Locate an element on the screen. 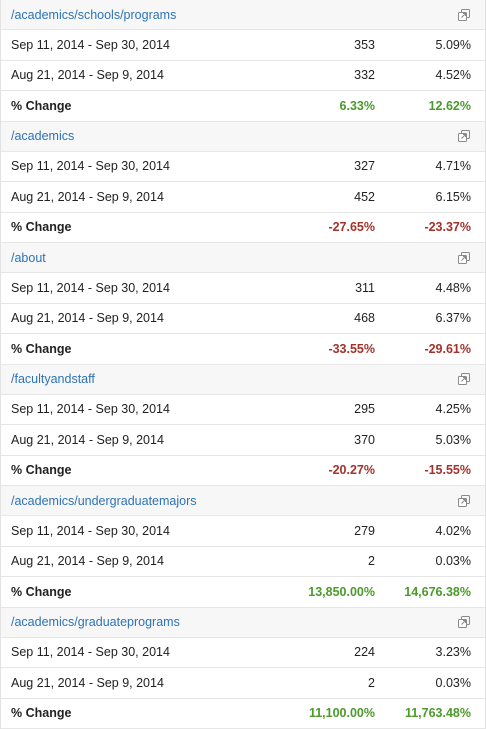 This screenshot has width=486, height=729. change-percent: -23.37% is located at coordinates (430, 227).